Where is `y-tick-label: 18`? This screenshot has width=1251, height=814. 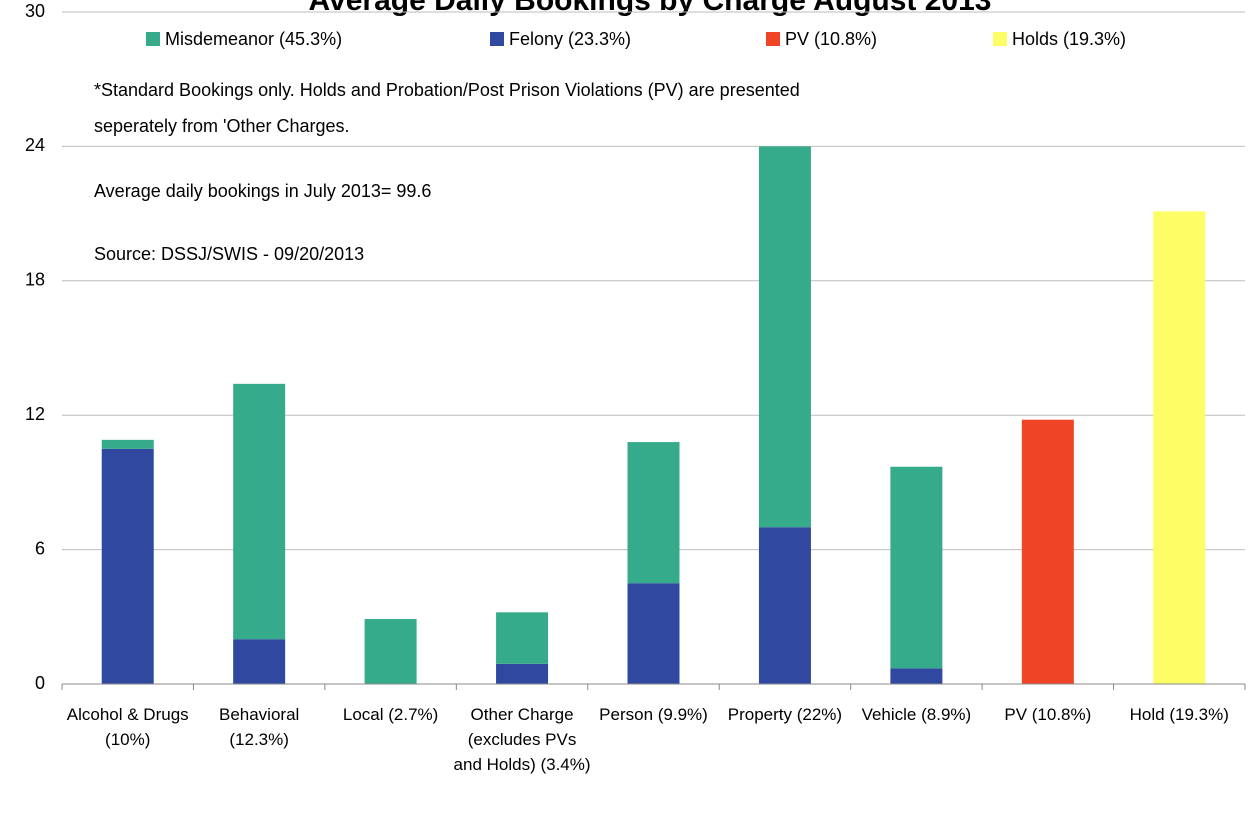
y-tick-label: 18 is located at coordinates (35, 280).